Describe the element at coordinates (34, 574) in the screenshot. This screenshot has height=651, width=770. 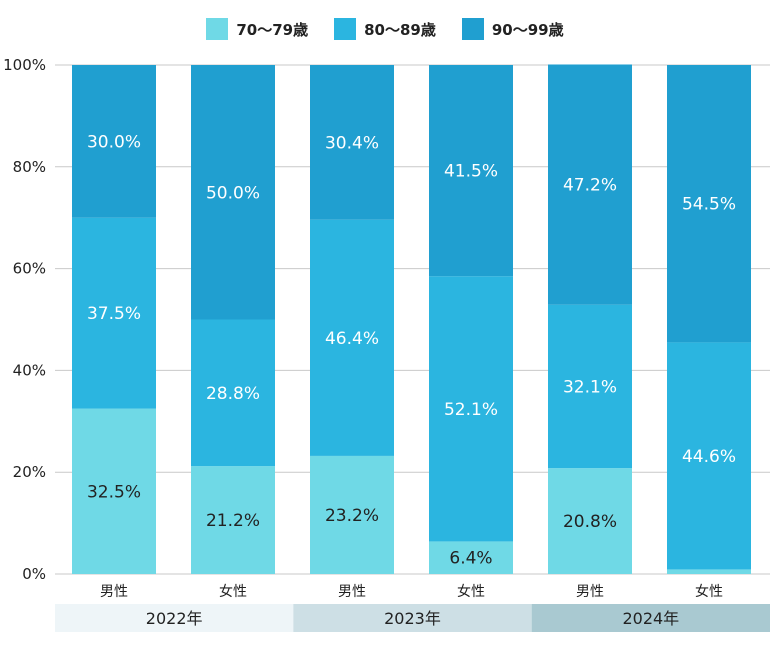
I see `y-tick-label: 0%` at that location.